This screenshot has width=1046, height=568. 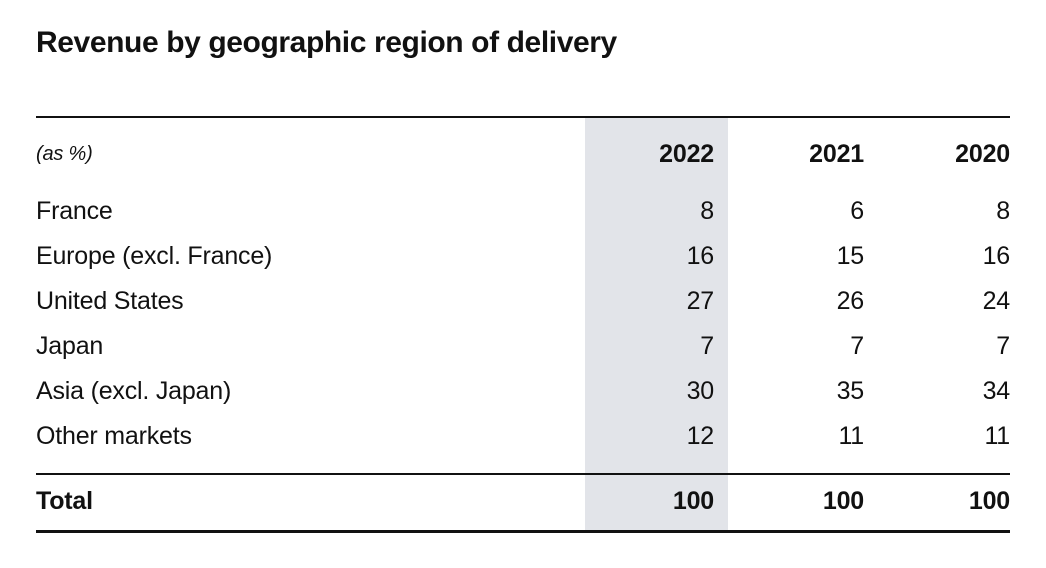 What do you see at coordinates (523, 153) in the screenshot?
I see `table-header-row: (as %) 2022 2021 2020` at bounding box center [523, 153].